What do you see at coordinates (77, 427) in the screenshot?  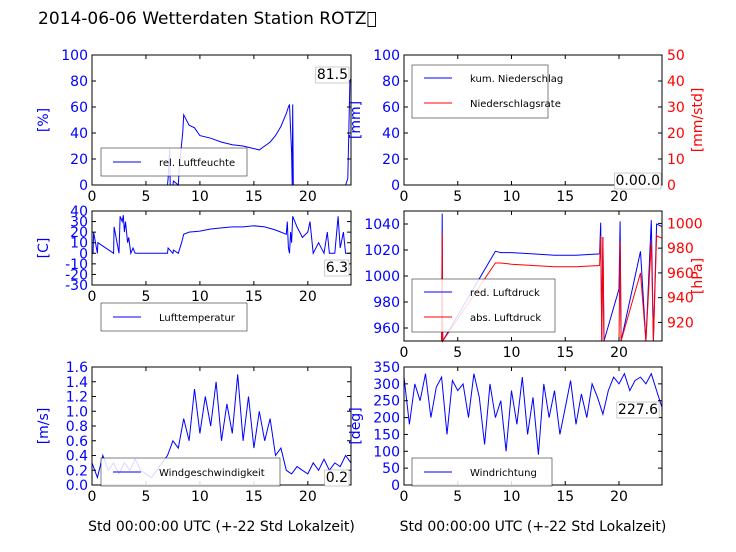 I see `y-tick-label: 0.8` at bounding box center [77, 427].